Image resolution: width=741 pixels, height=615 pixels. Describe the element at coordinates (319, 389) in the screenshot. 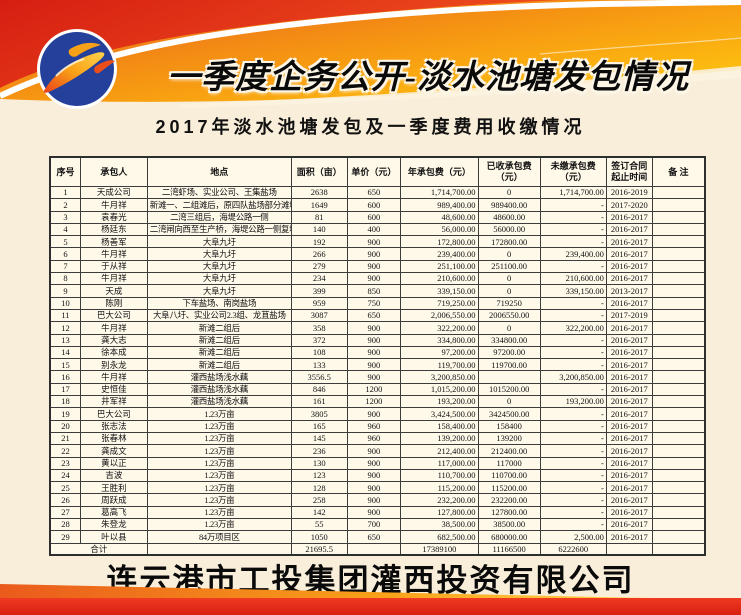

I see `cell-area_mu: 846` at that location.